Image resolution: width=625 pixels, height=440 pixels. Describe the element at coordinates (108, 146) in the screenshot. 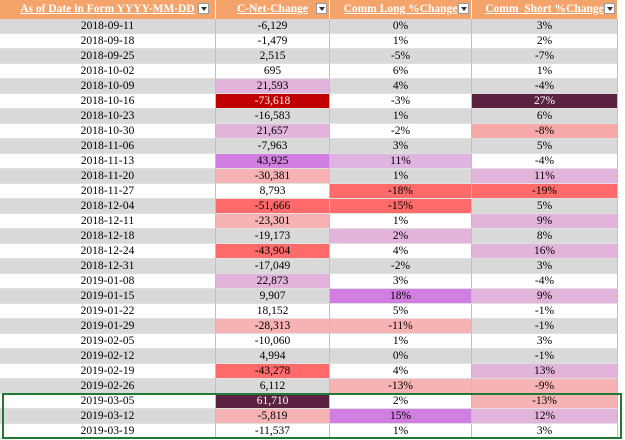

I see `cell: 2018-11-06` at that location.